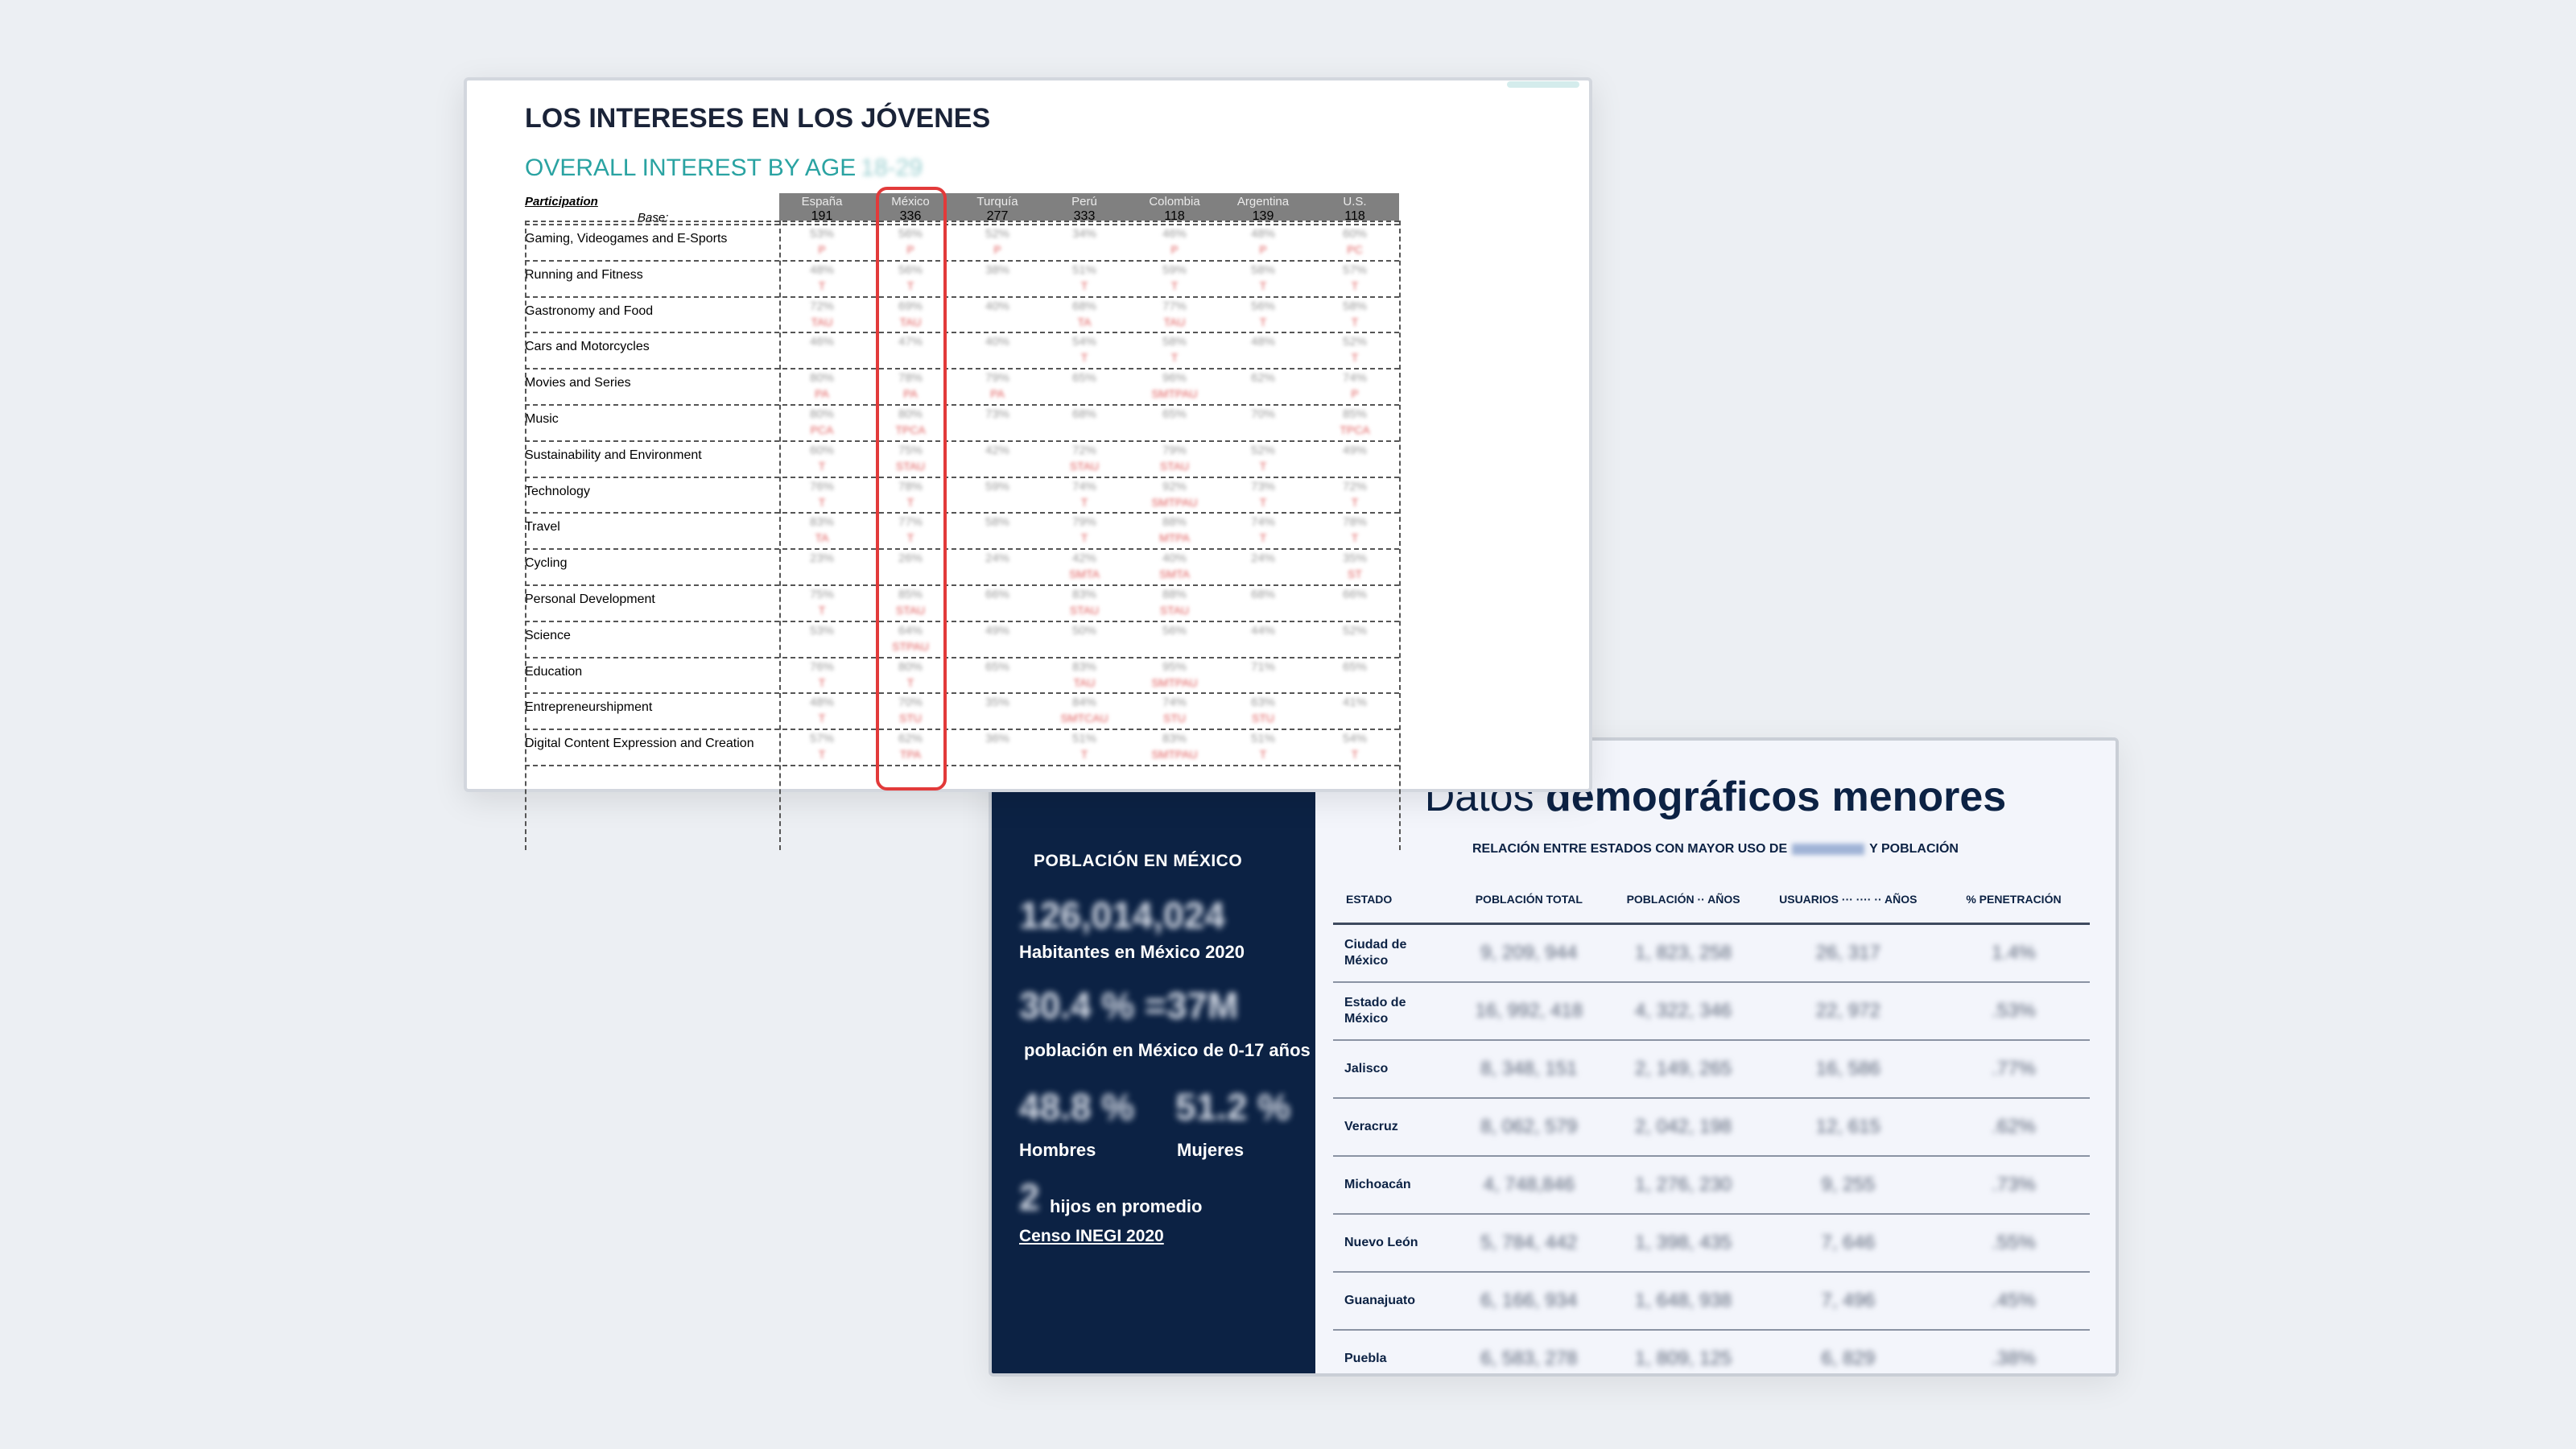 The height and width of the screenshot is (1449, 2576). I want to click on interest-cell: 60% T, so click(822, 460).